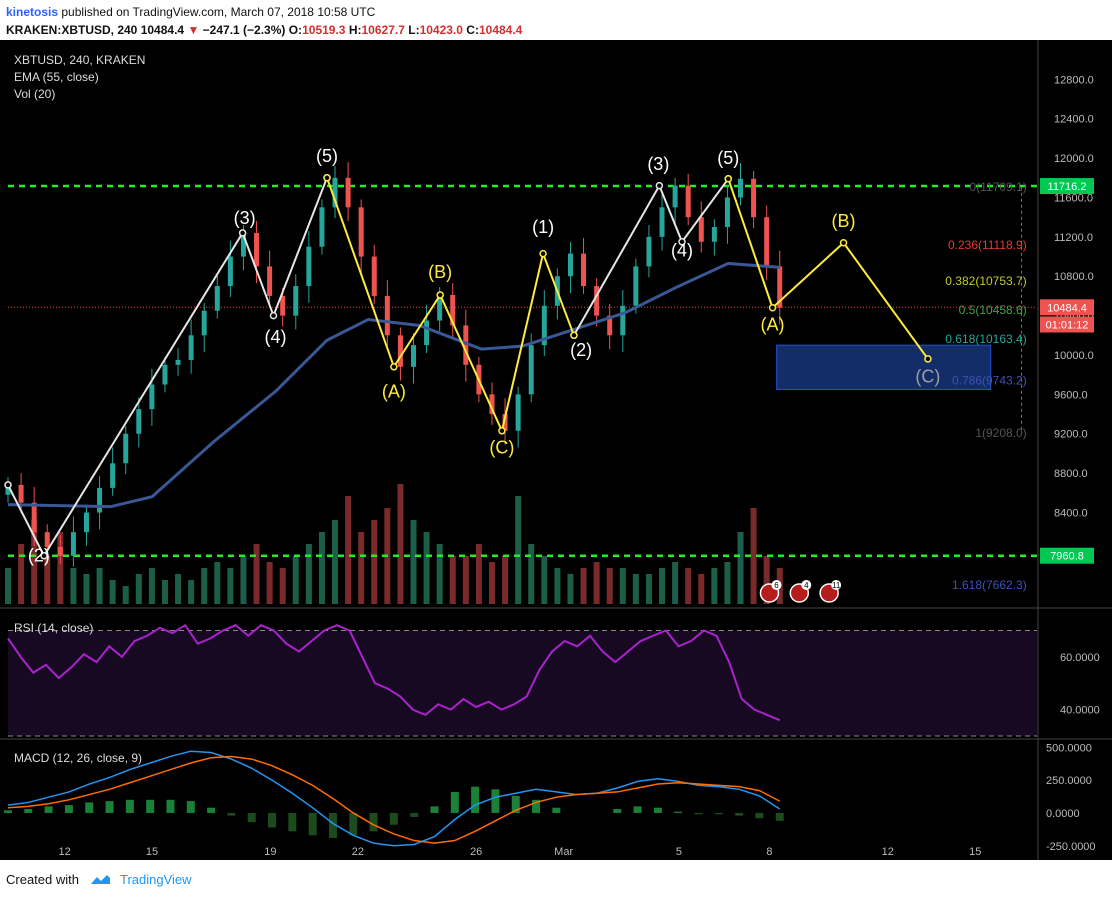 This screenshot has height=897, width=1112. I want to click on macd-signal-line, so click(394, 799).